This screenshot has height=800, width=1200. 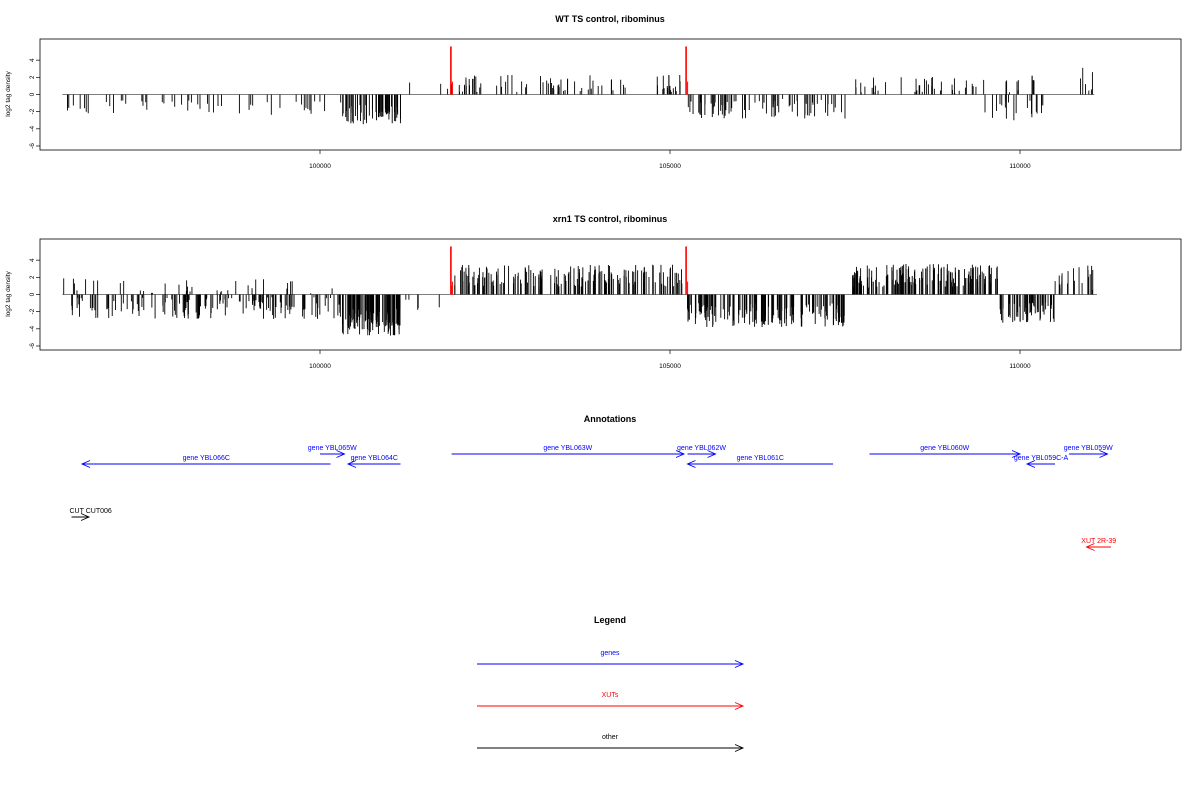 I want to click on feature-gene: gene YBL066C, so click(x=205, y=461).